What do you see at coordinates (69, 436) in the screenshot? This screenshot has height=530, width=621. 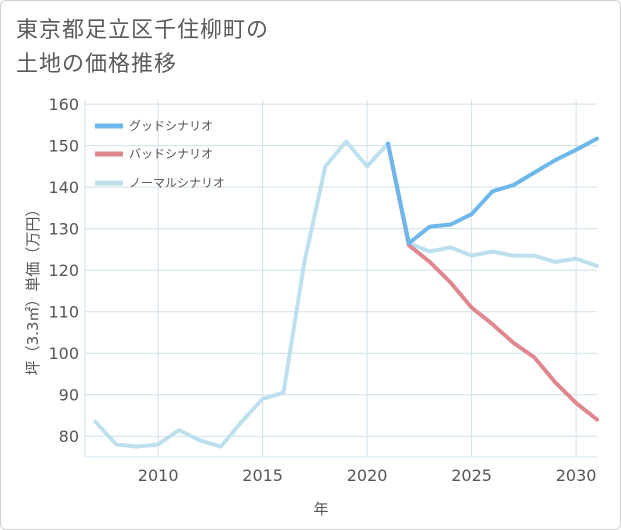 I see `y-tick-label: 80` at bounding box center [69, 436].